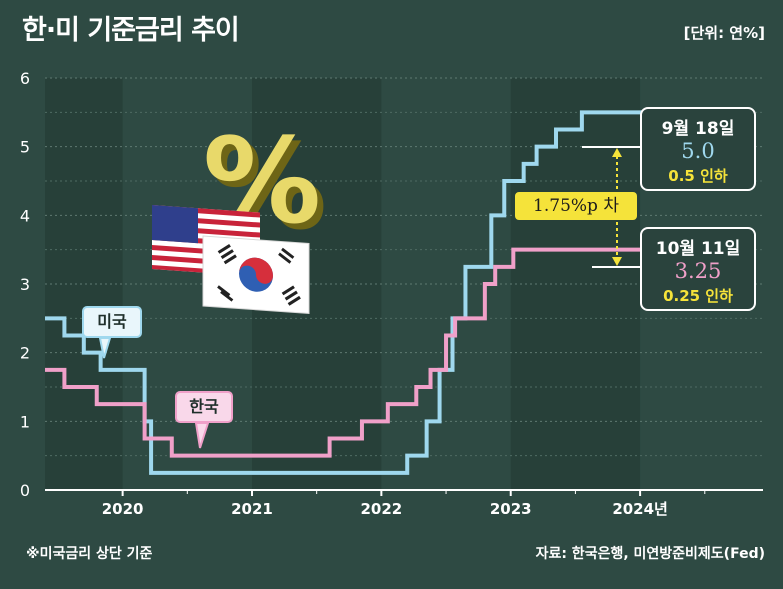 This screenshot has height=589, width=783. What do you see at coordinates (112, 322) in the screenshot?
I see `us-series-label: 미국` at bounding box center [112, 322].